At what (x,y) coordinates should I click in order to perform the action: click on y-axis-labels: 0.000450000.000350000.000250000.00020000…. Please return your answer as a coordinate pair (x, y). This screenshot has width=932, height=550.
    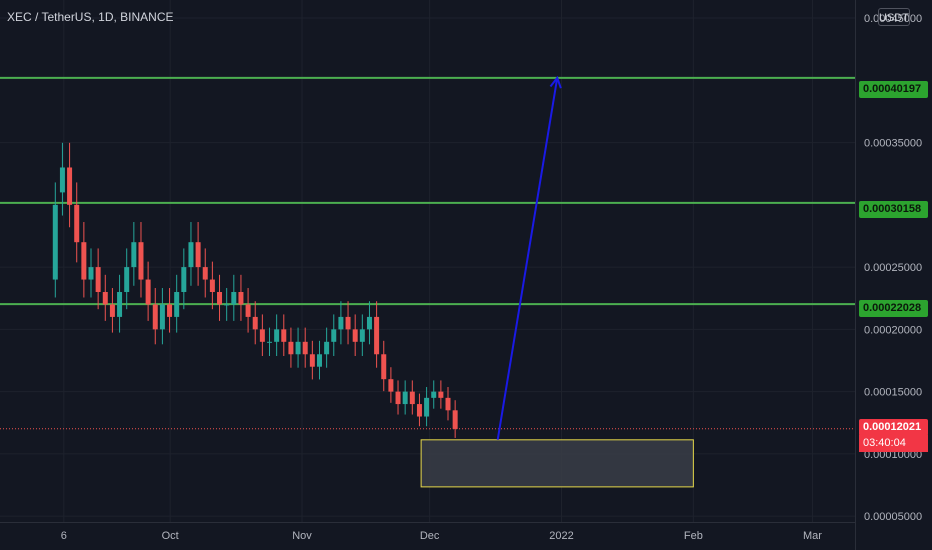
    Looking at the image, I should click on (893, 268).